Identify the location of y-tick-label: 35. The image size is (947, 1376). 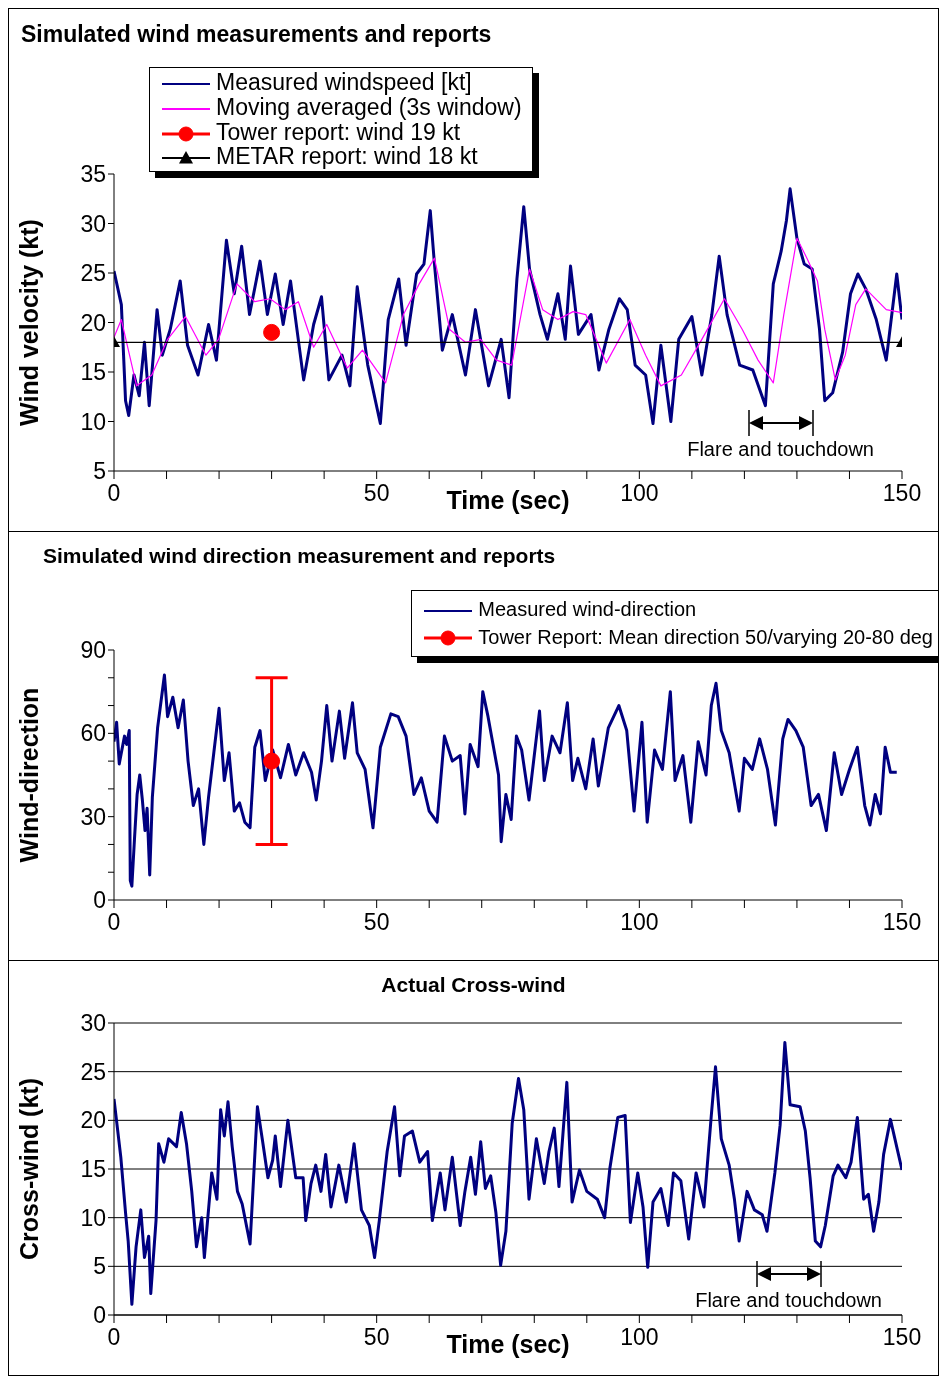
(93, 174).